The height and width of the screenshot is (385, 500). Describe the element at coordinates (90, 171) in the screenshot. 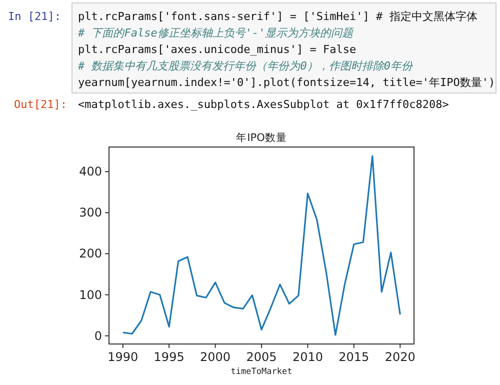

I see `y-tick-label: 400` at that location.